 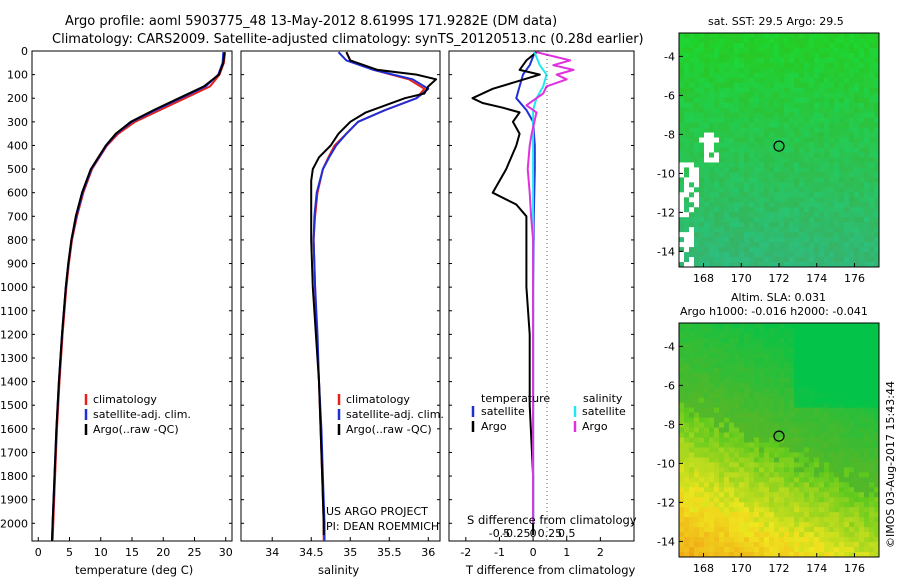 I want to click on difference-profile-lines, so click(x=523, y=293).